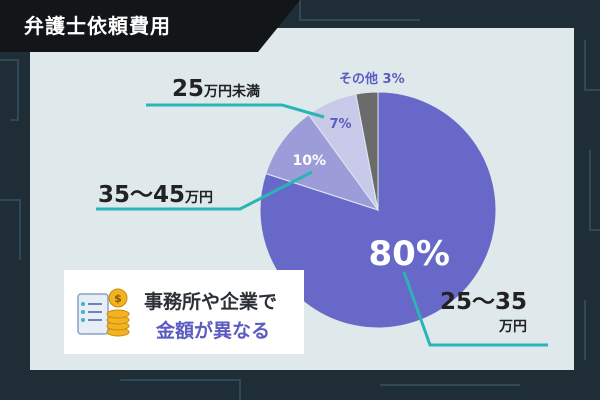 The image size is (600, 400). What do you see at coordinates (409, 254) in the screenshot?
I see `slice-value-label: 80%` at bounding box center [409, 254].